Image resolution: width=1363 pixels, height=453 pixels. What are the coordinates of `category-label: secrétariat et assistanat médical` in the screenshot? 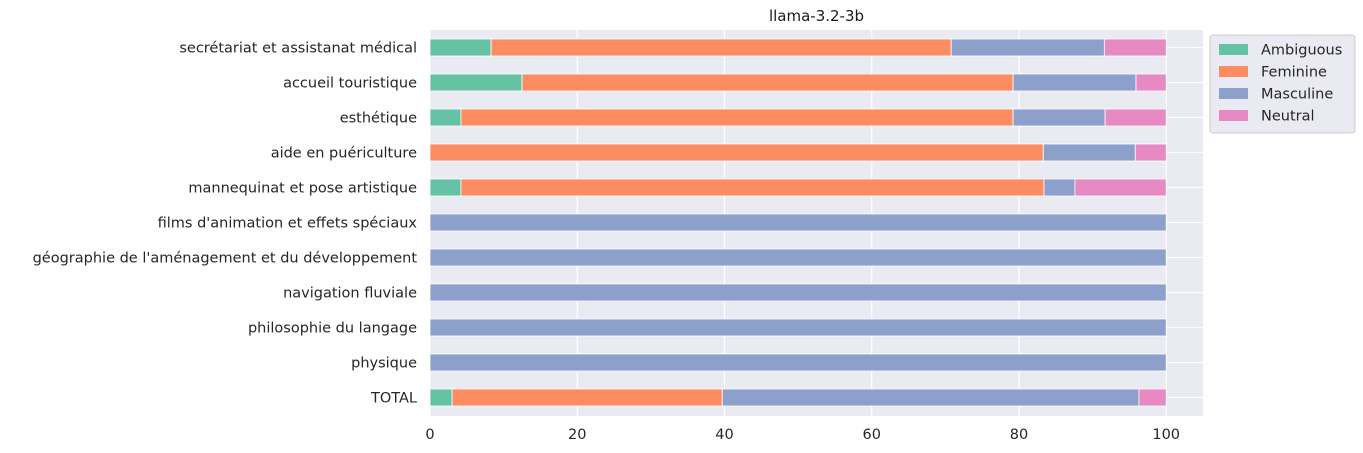 It's located at (298, 49).